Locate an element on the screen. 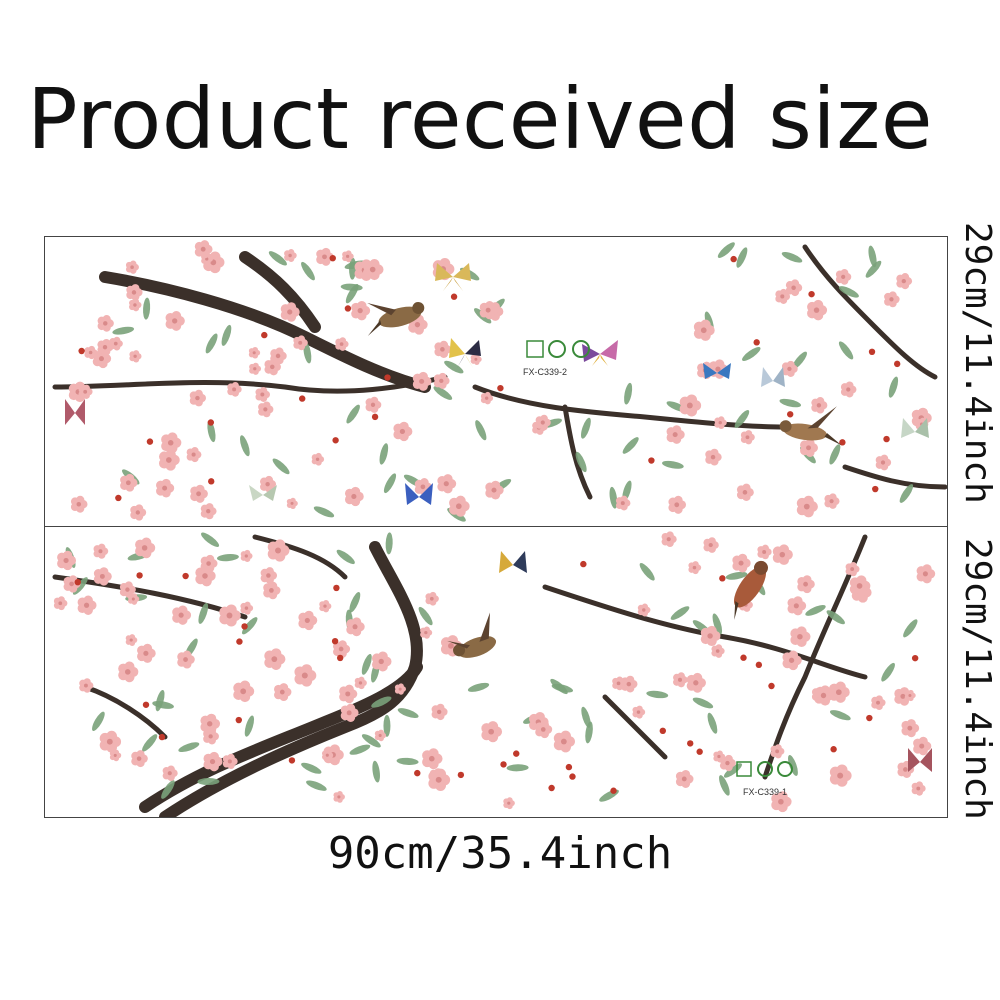 The height and width of the screenshot is (1000, 1000). width-dimension-label: 90cm/35.4inch is located at coordinates (500, 853).